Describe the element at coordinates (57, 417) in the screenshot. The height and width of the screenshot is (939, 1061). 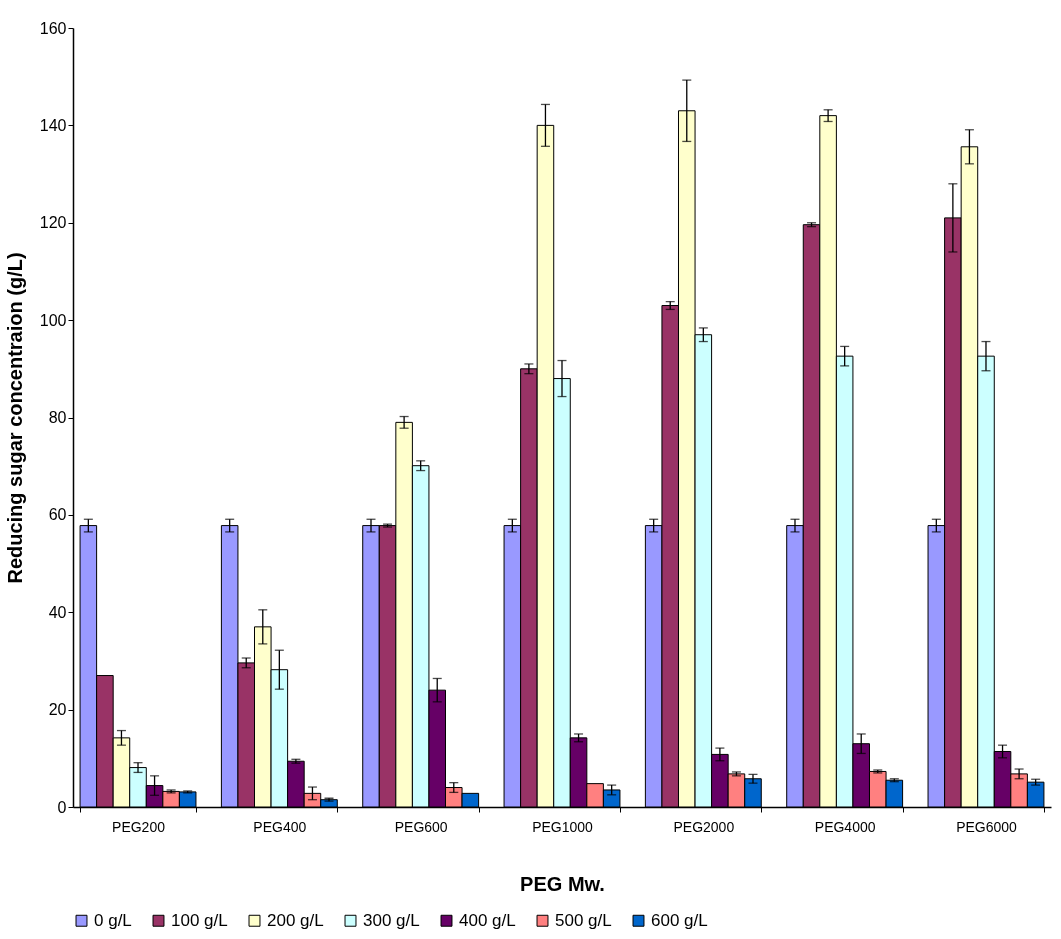
I see `y-tick-label: 80` at that location.